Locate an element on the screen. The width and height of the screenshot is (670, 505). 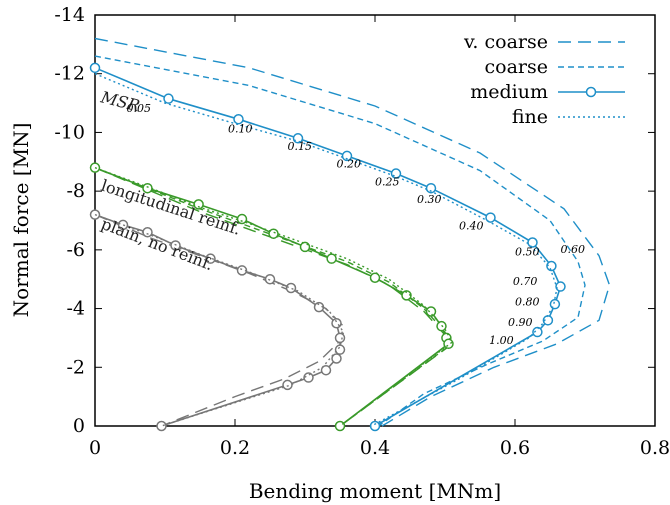
y-tick-label: -8 is located at coordinates (75, 191).